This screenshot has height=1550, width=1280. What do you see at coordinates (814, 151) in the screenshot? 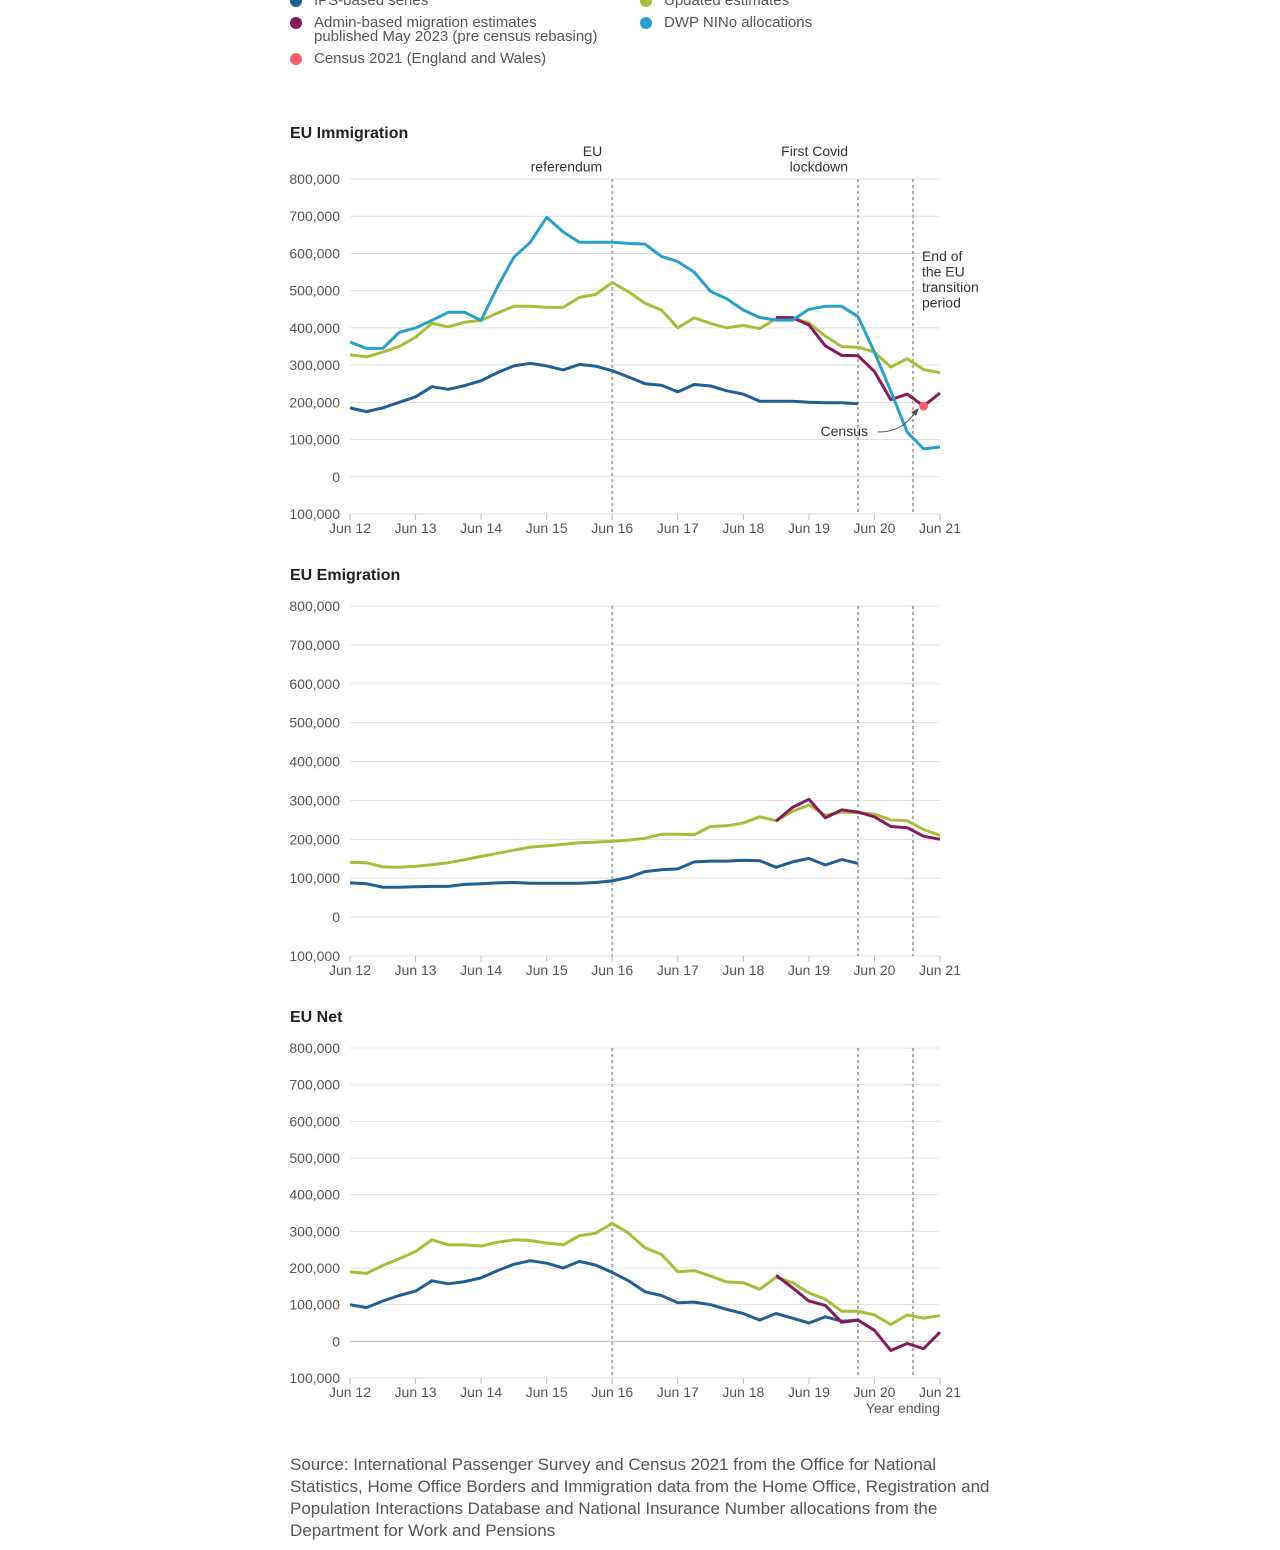
I see `annotation: First Covid` at bounding box center [814, 151].